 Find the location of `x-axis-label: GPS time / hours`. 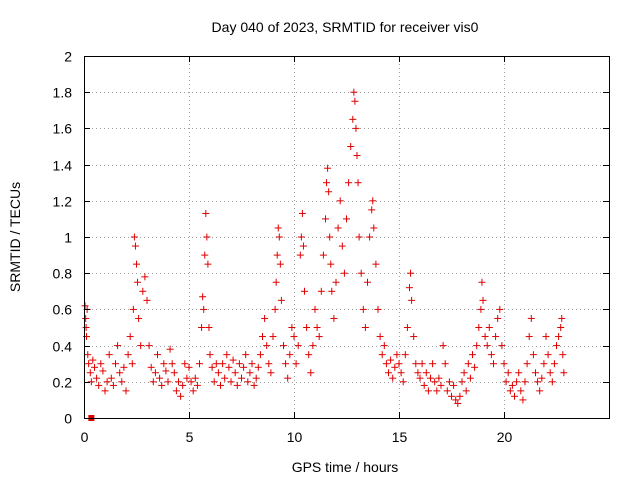

x-axis-label: GPS time / hours is located at coordinates (345, 467).